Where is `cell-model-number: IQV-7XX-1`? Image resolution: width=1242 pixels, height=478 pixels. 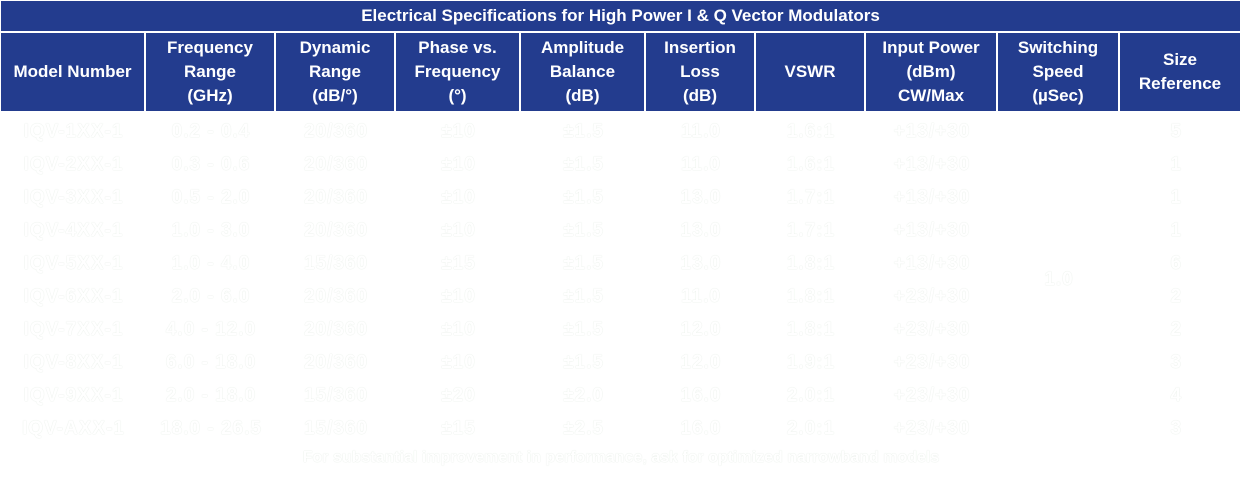 cell-model-number: IQV-7XX-1 is located at coordinates (73, 329).